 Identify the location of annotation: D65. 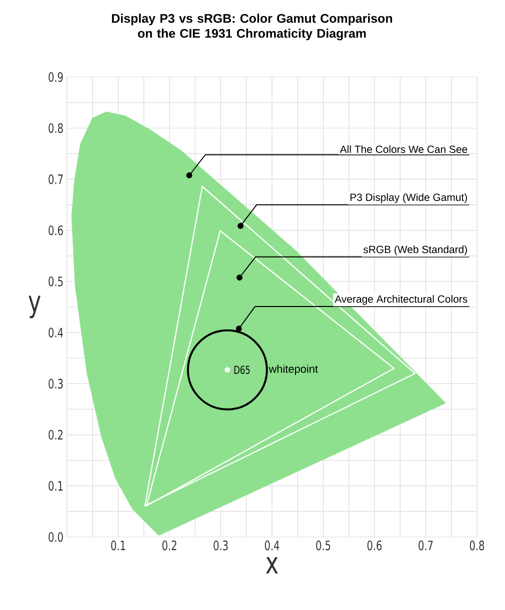
(242, 370).